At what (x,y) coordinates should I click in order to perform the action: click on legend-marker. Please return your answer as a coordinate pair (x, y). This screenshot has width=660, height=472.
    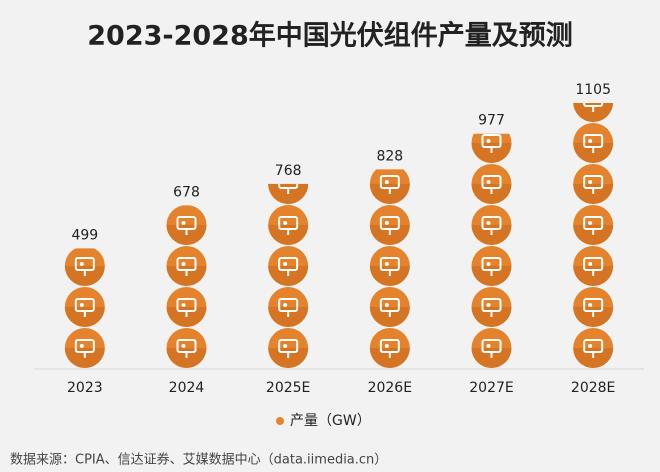
    Looking at the image, I should click on (280, 421).